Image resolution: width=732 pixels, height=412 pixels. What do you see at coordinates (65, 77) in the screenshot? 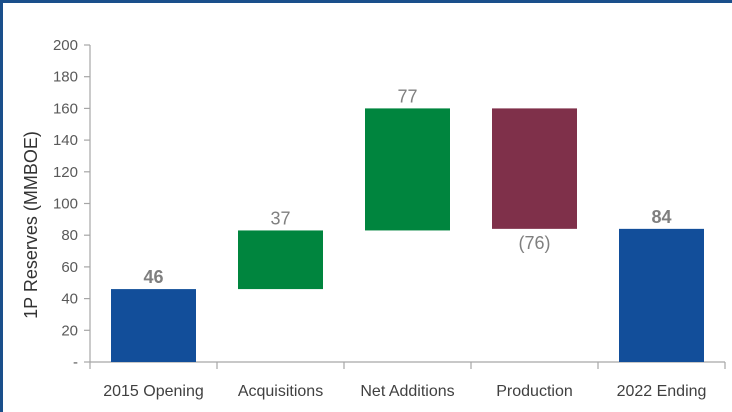
I see `y-tick-label: 180` at bounding box center [65, 77].